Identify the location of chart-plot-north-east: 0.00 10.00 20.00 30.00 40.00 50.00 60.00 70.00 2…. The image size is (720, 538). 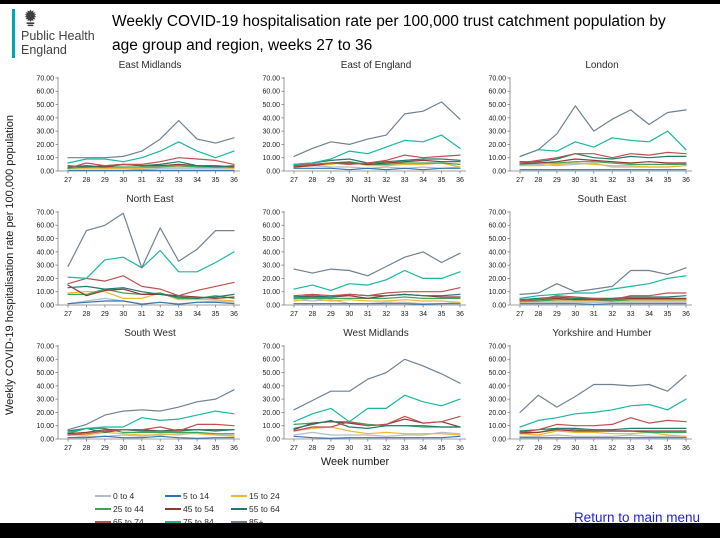
(138, 263).